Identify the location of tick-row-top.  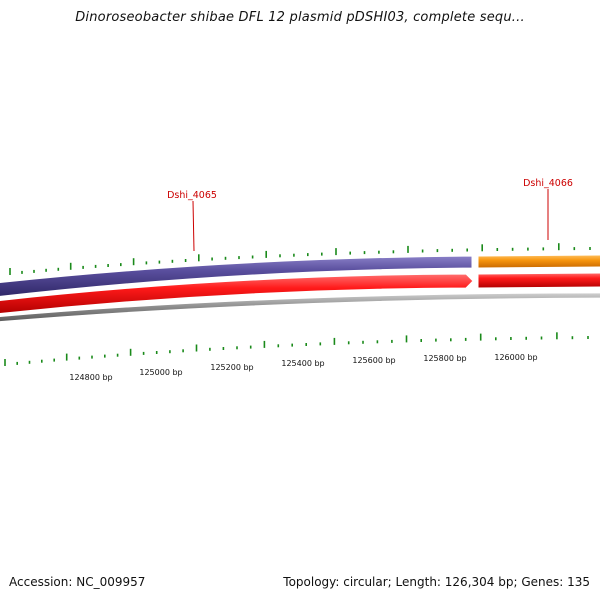
(300, 259).